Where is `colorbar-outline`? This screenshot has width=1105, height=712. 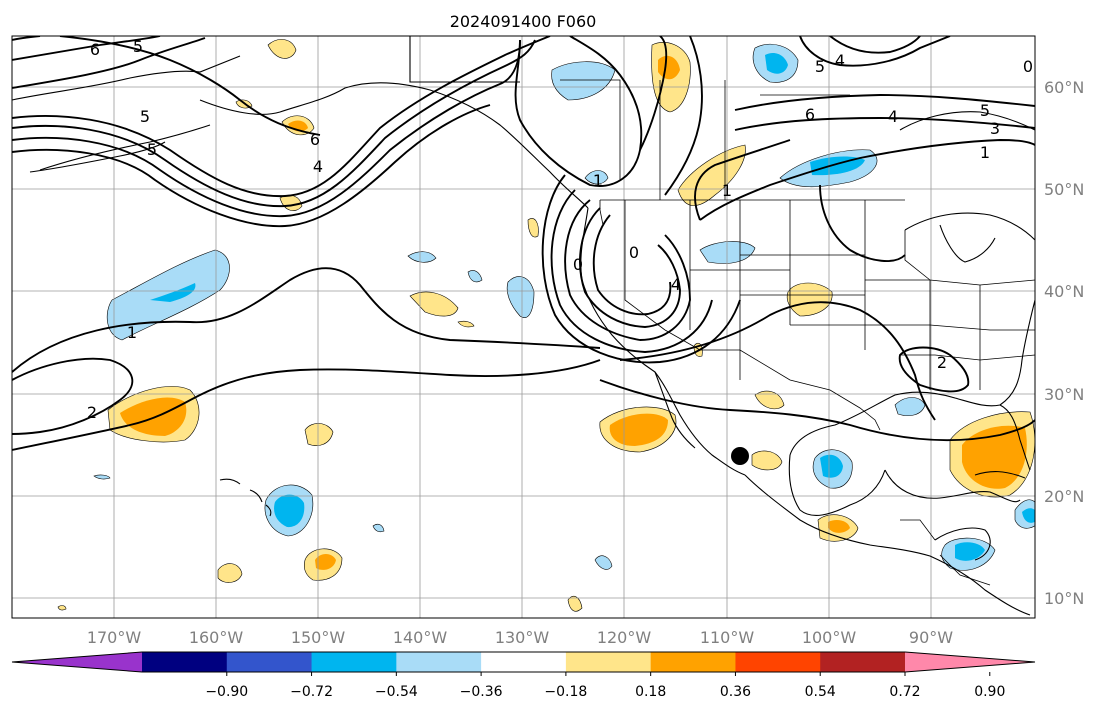
colorbar-outline is located at coordinates (523, 662).